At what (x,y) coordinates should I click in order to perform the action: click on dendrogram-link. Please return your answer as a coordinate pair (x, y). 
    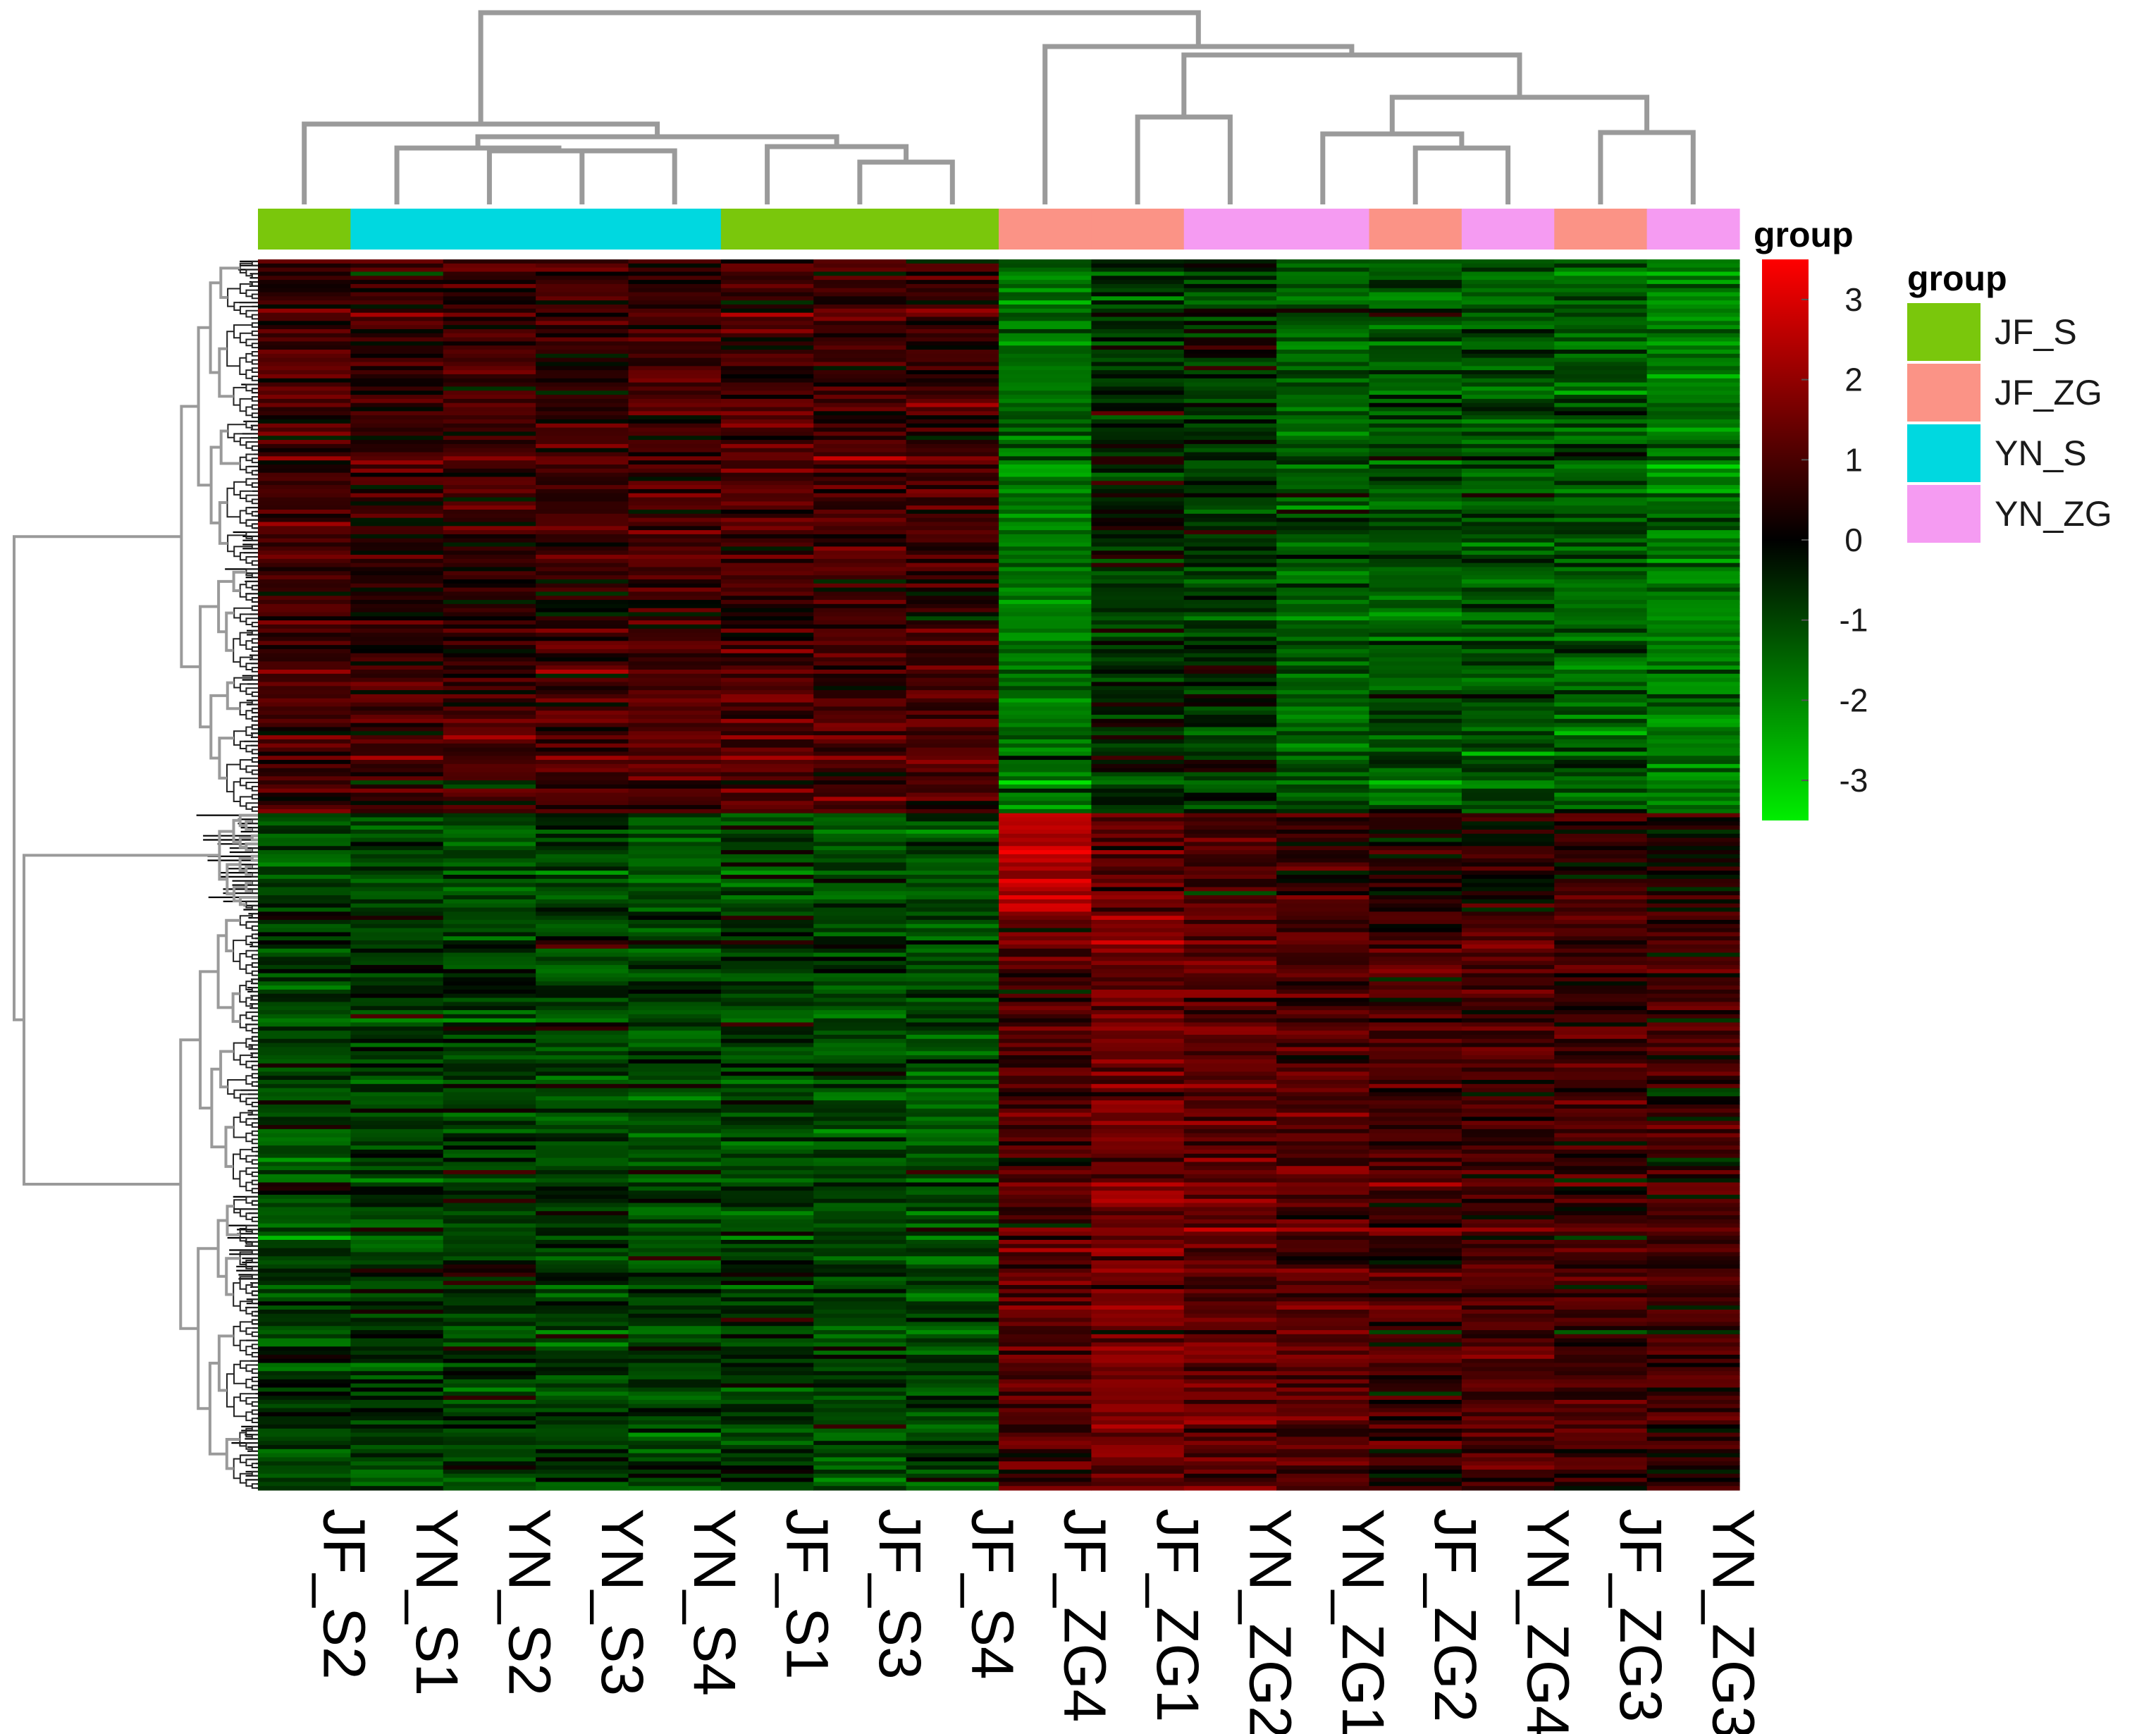
    Looking at the image, I should click on (254, 632).